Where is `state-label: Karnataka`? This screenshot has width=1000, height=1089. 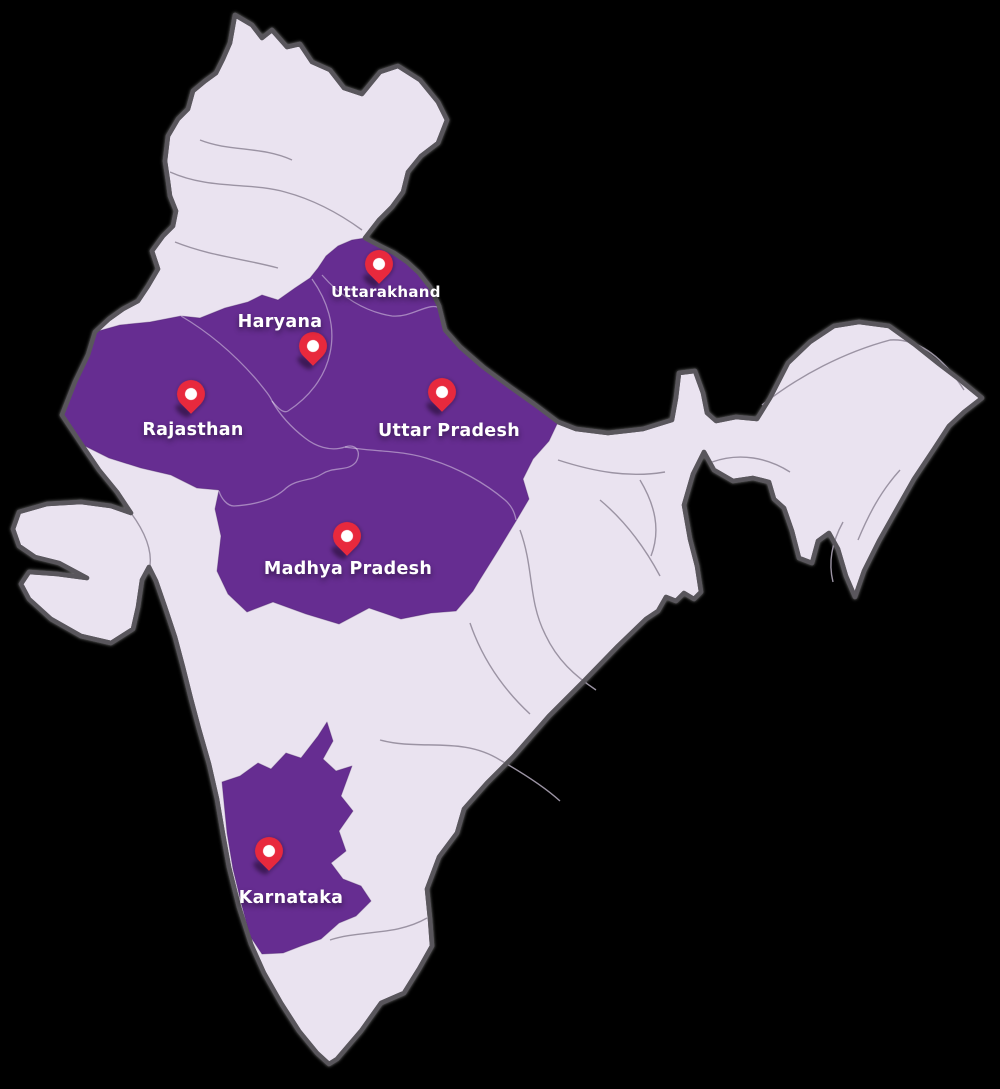
state-label: Karnataka is located at coordinates (291, 898).